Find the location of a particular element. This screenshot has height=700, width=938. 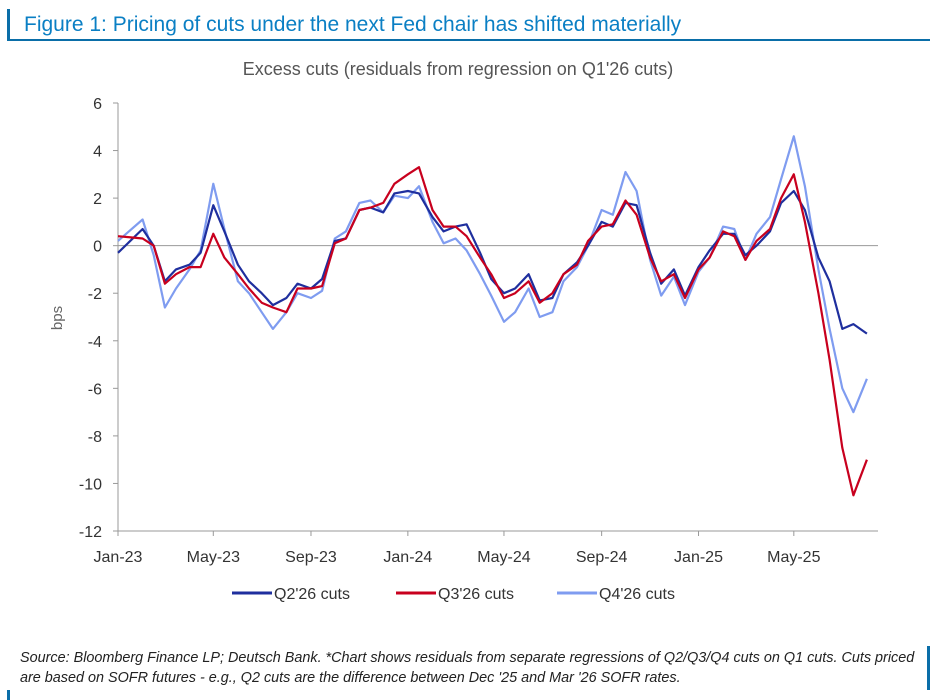

x-tick-label: Jan-23 is located at coordinates (118, 557).